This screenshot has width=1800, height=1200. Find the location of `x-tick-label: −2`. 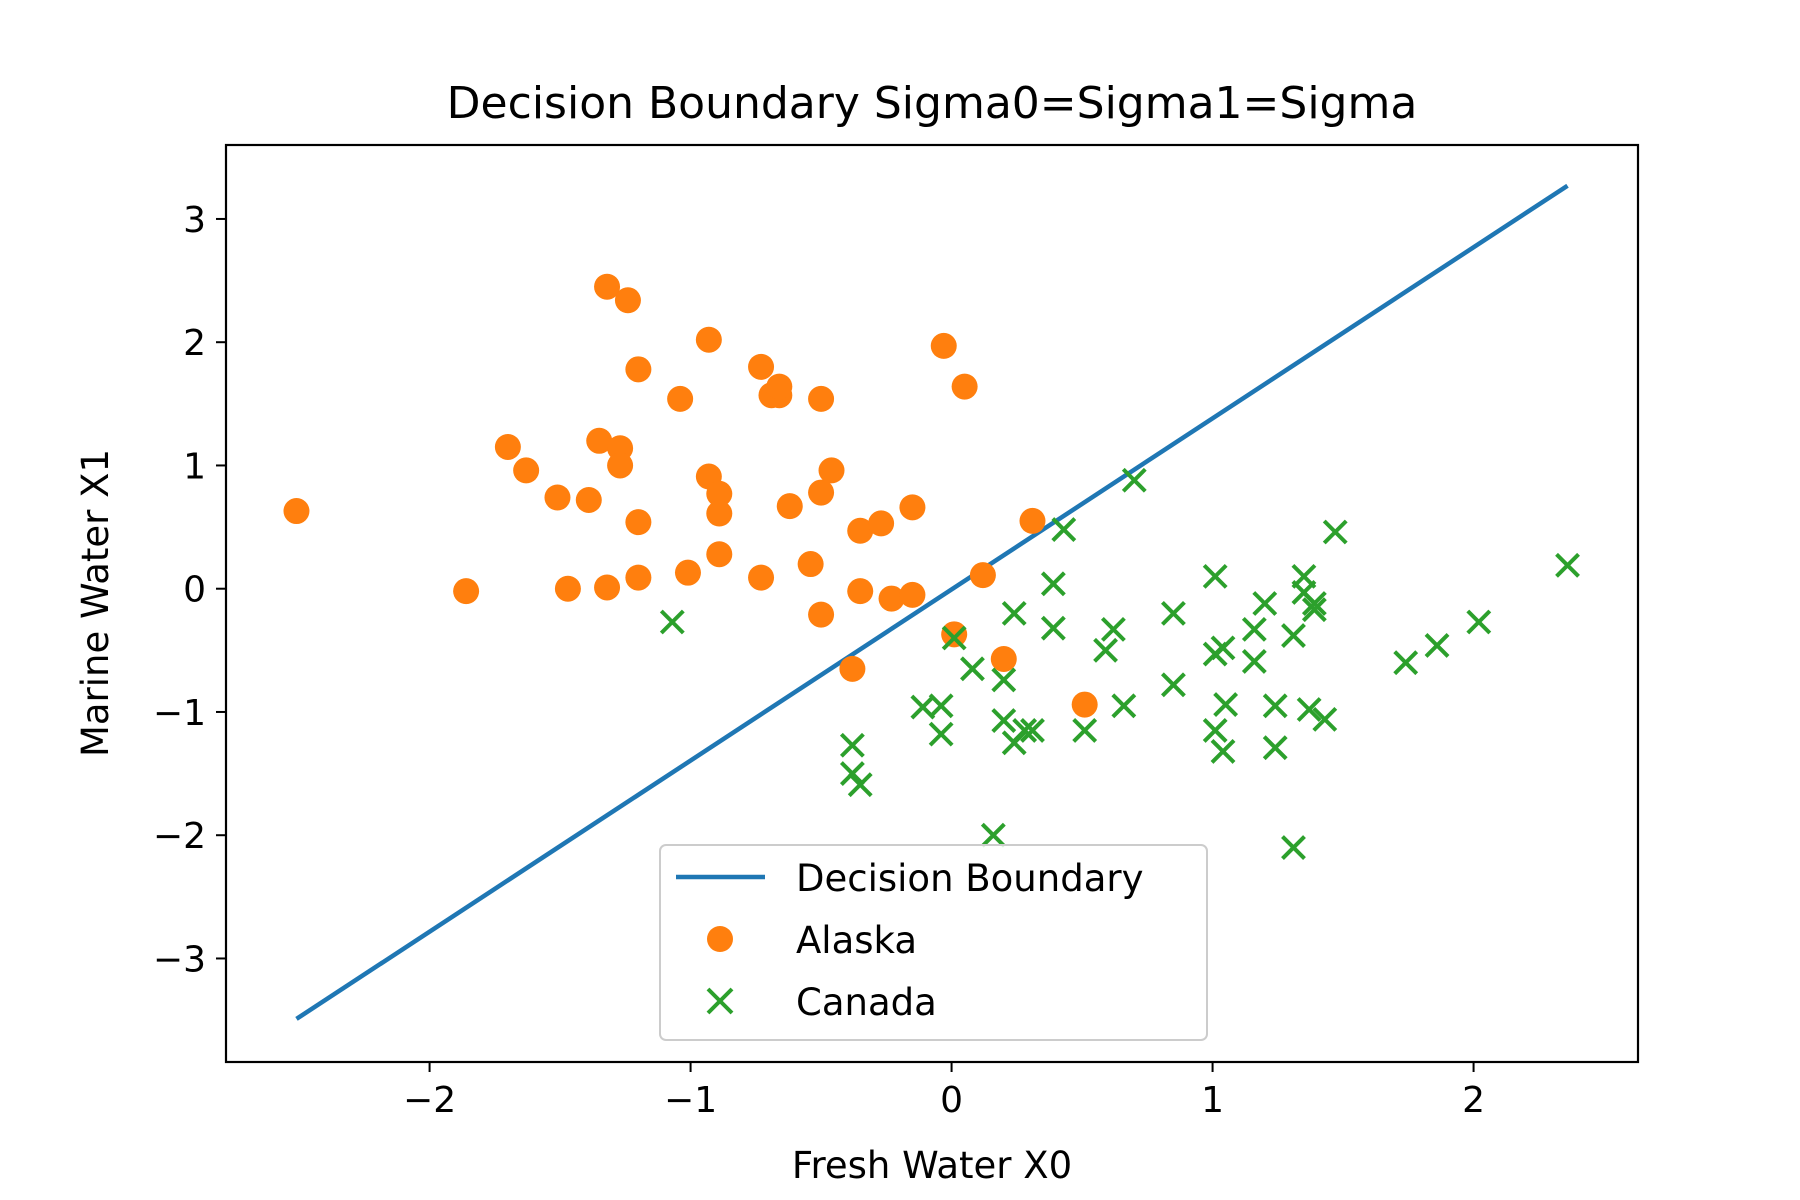

x-tick-label: −2 is located at coordinates (429, 1100).